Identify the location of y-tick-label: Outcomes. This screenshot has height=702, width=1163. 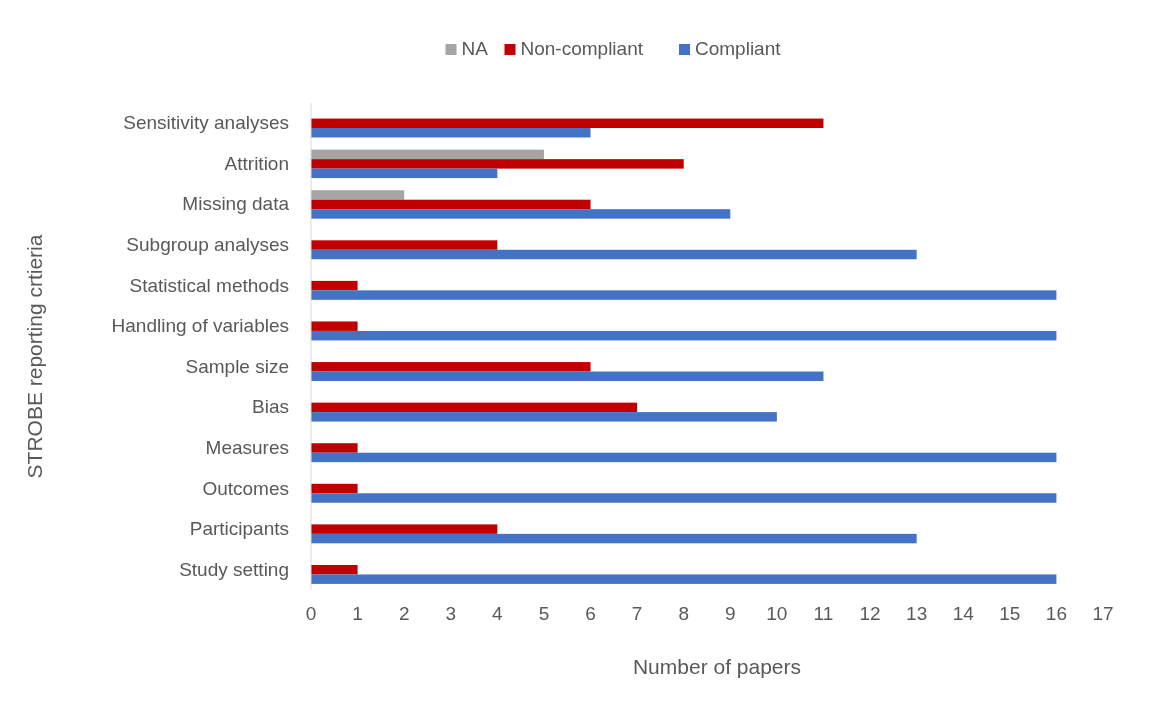
(245, 488).